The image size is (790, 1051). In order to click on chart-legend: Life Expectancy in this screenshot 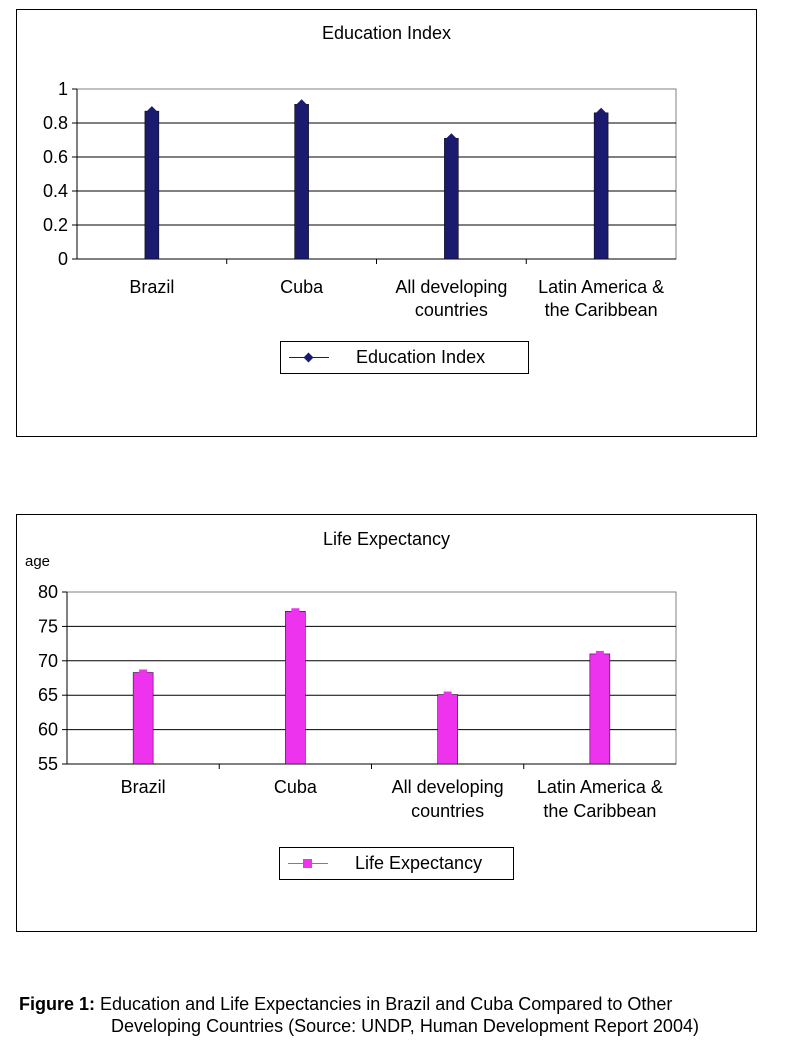, I will do `click(396, 863)`.